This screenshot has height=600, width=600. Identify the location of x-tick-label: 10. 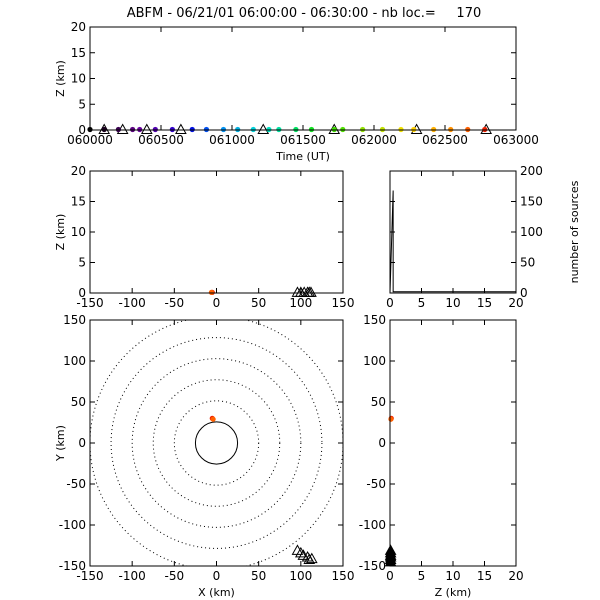
(452, 303).